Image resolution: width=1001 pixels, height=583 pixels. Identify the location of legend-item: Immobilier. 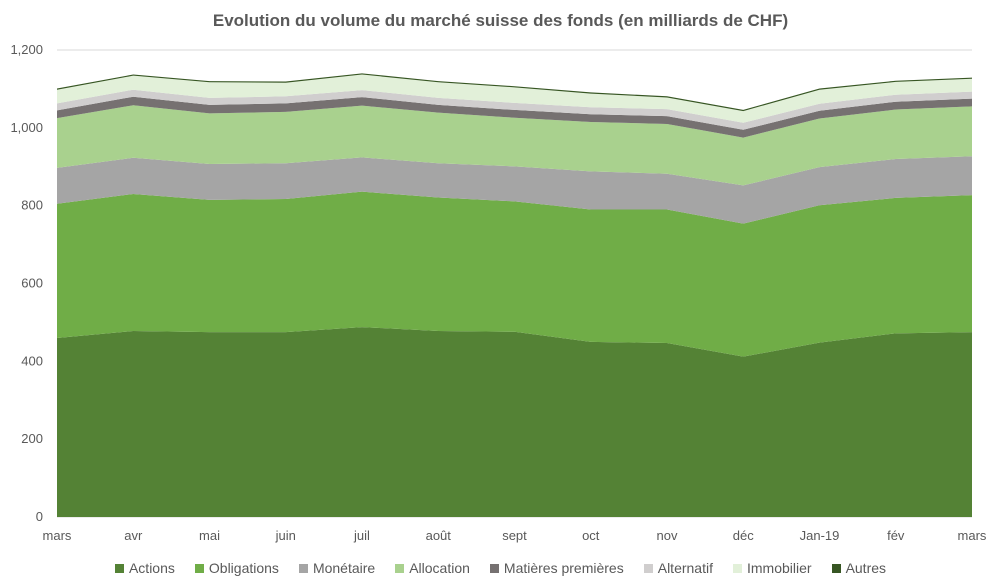
(772, 568).